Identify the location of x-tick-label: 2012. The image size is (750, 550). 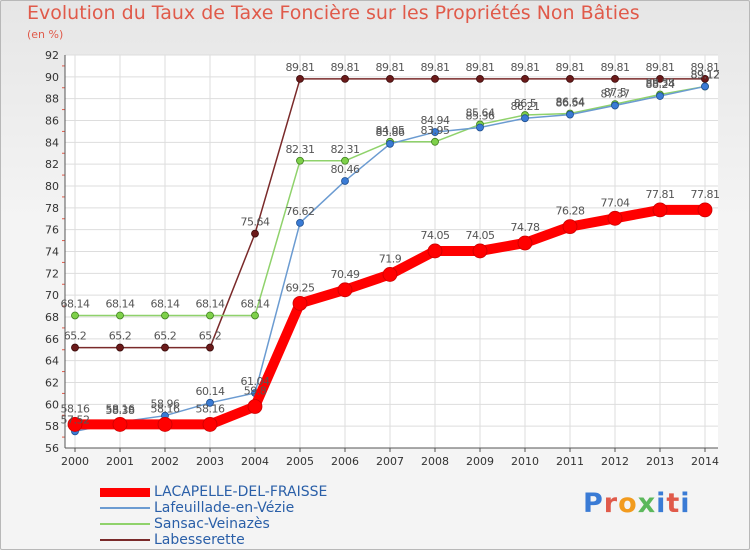
(615, 461).